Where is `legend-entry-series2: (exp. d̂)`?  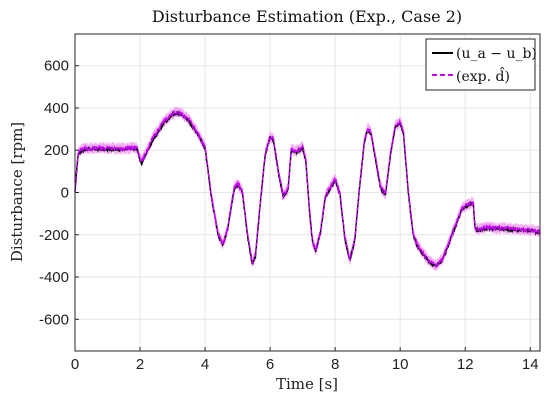 legend-entry-series2: (exp. d̂) is located at coordinates (483, 75).